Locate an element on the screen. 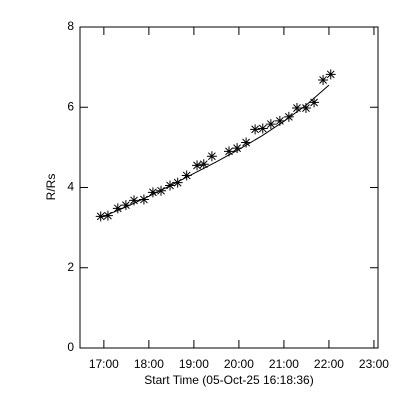 This screenshot has height=400, width=400. y-tick-label: 2 is located at coordinates (70, 267).